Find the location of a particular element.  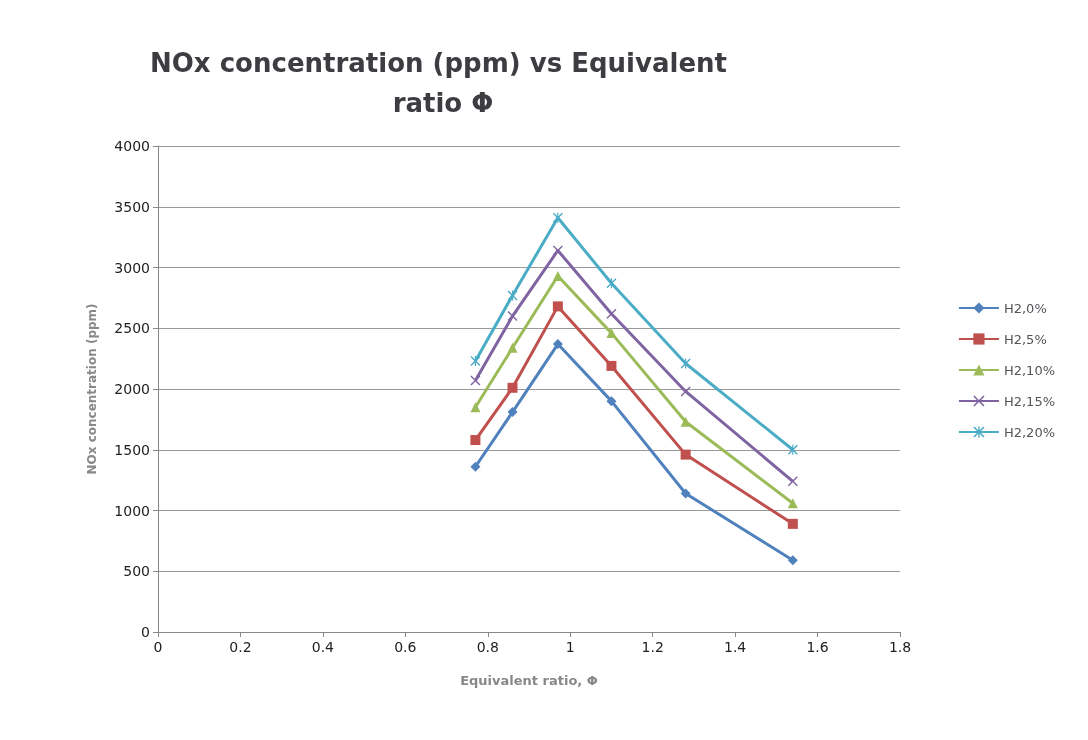

x-tick-label: 0.4 is located at coordinates (323, 647).